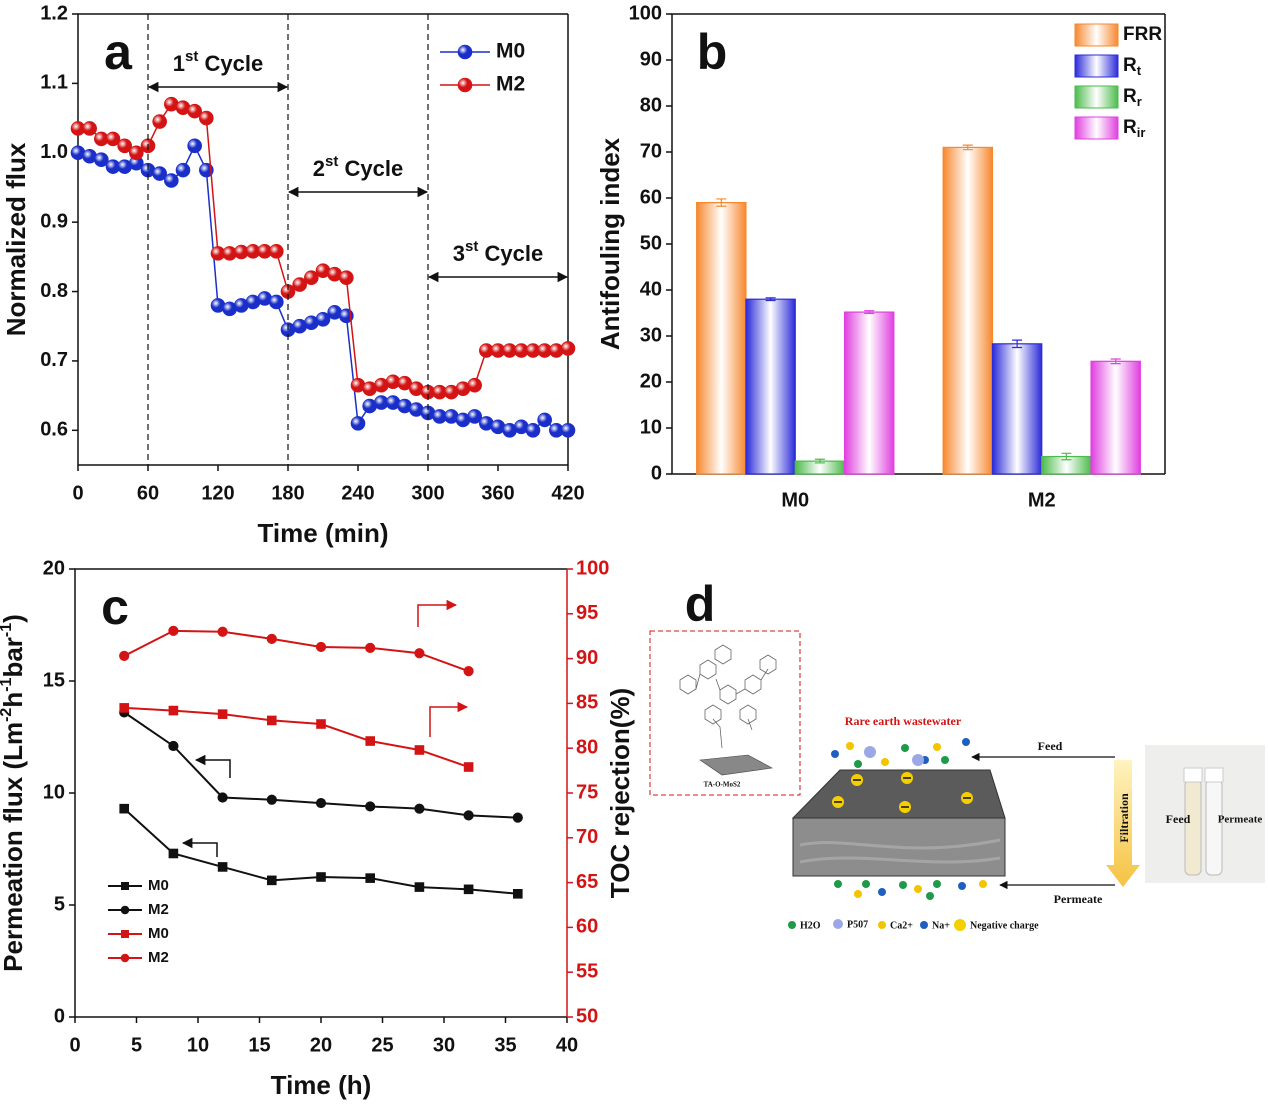  What do you see at coordinates (1132, 66) in the screenshot?
I see `legend-label: Rt` at bounding box center [1132, 66].